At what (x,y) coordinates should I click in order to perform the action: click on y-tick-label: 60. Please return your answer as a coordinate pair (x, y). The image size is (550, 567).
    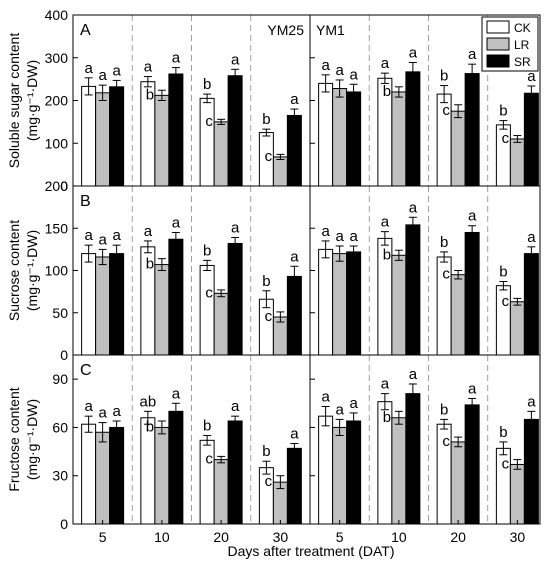
    Looking at the image, I should click on (60, 427).